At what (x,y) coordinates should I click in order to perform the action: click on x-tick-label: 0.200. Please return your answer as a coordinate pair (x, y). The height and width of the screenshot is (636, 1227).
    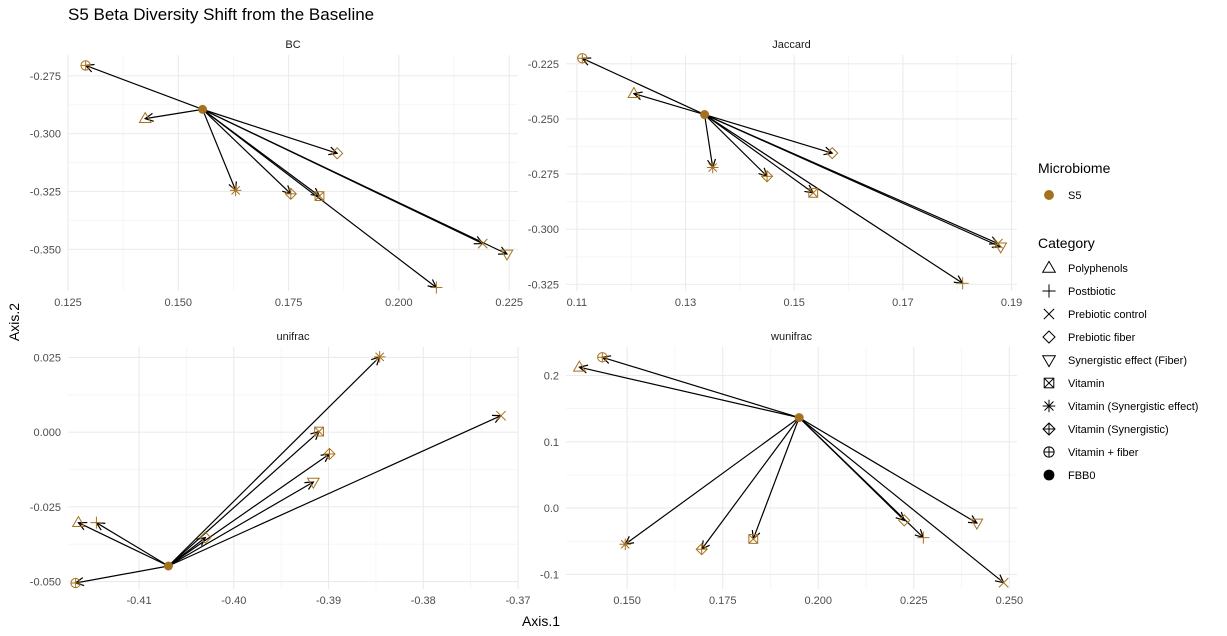
    Looking at the image, I should click on (818, 601).